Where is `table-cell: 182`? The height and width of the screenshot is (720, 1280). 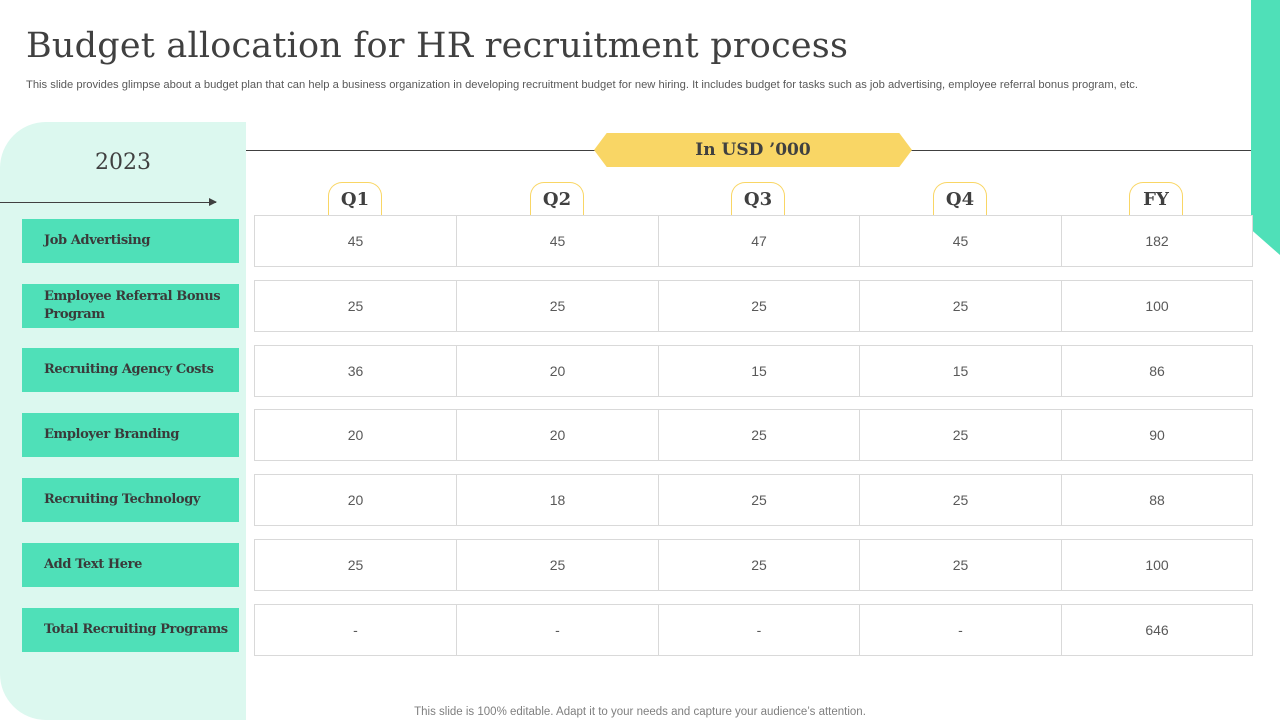 table-cell: 182 is located at coordinates (1157, 241).